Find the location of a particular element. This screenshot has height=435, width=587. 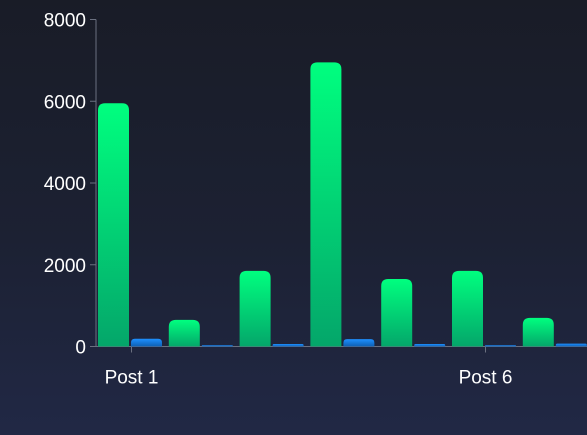

x-axis: Post 1 Post 6 is located at coordinates (341, 367).